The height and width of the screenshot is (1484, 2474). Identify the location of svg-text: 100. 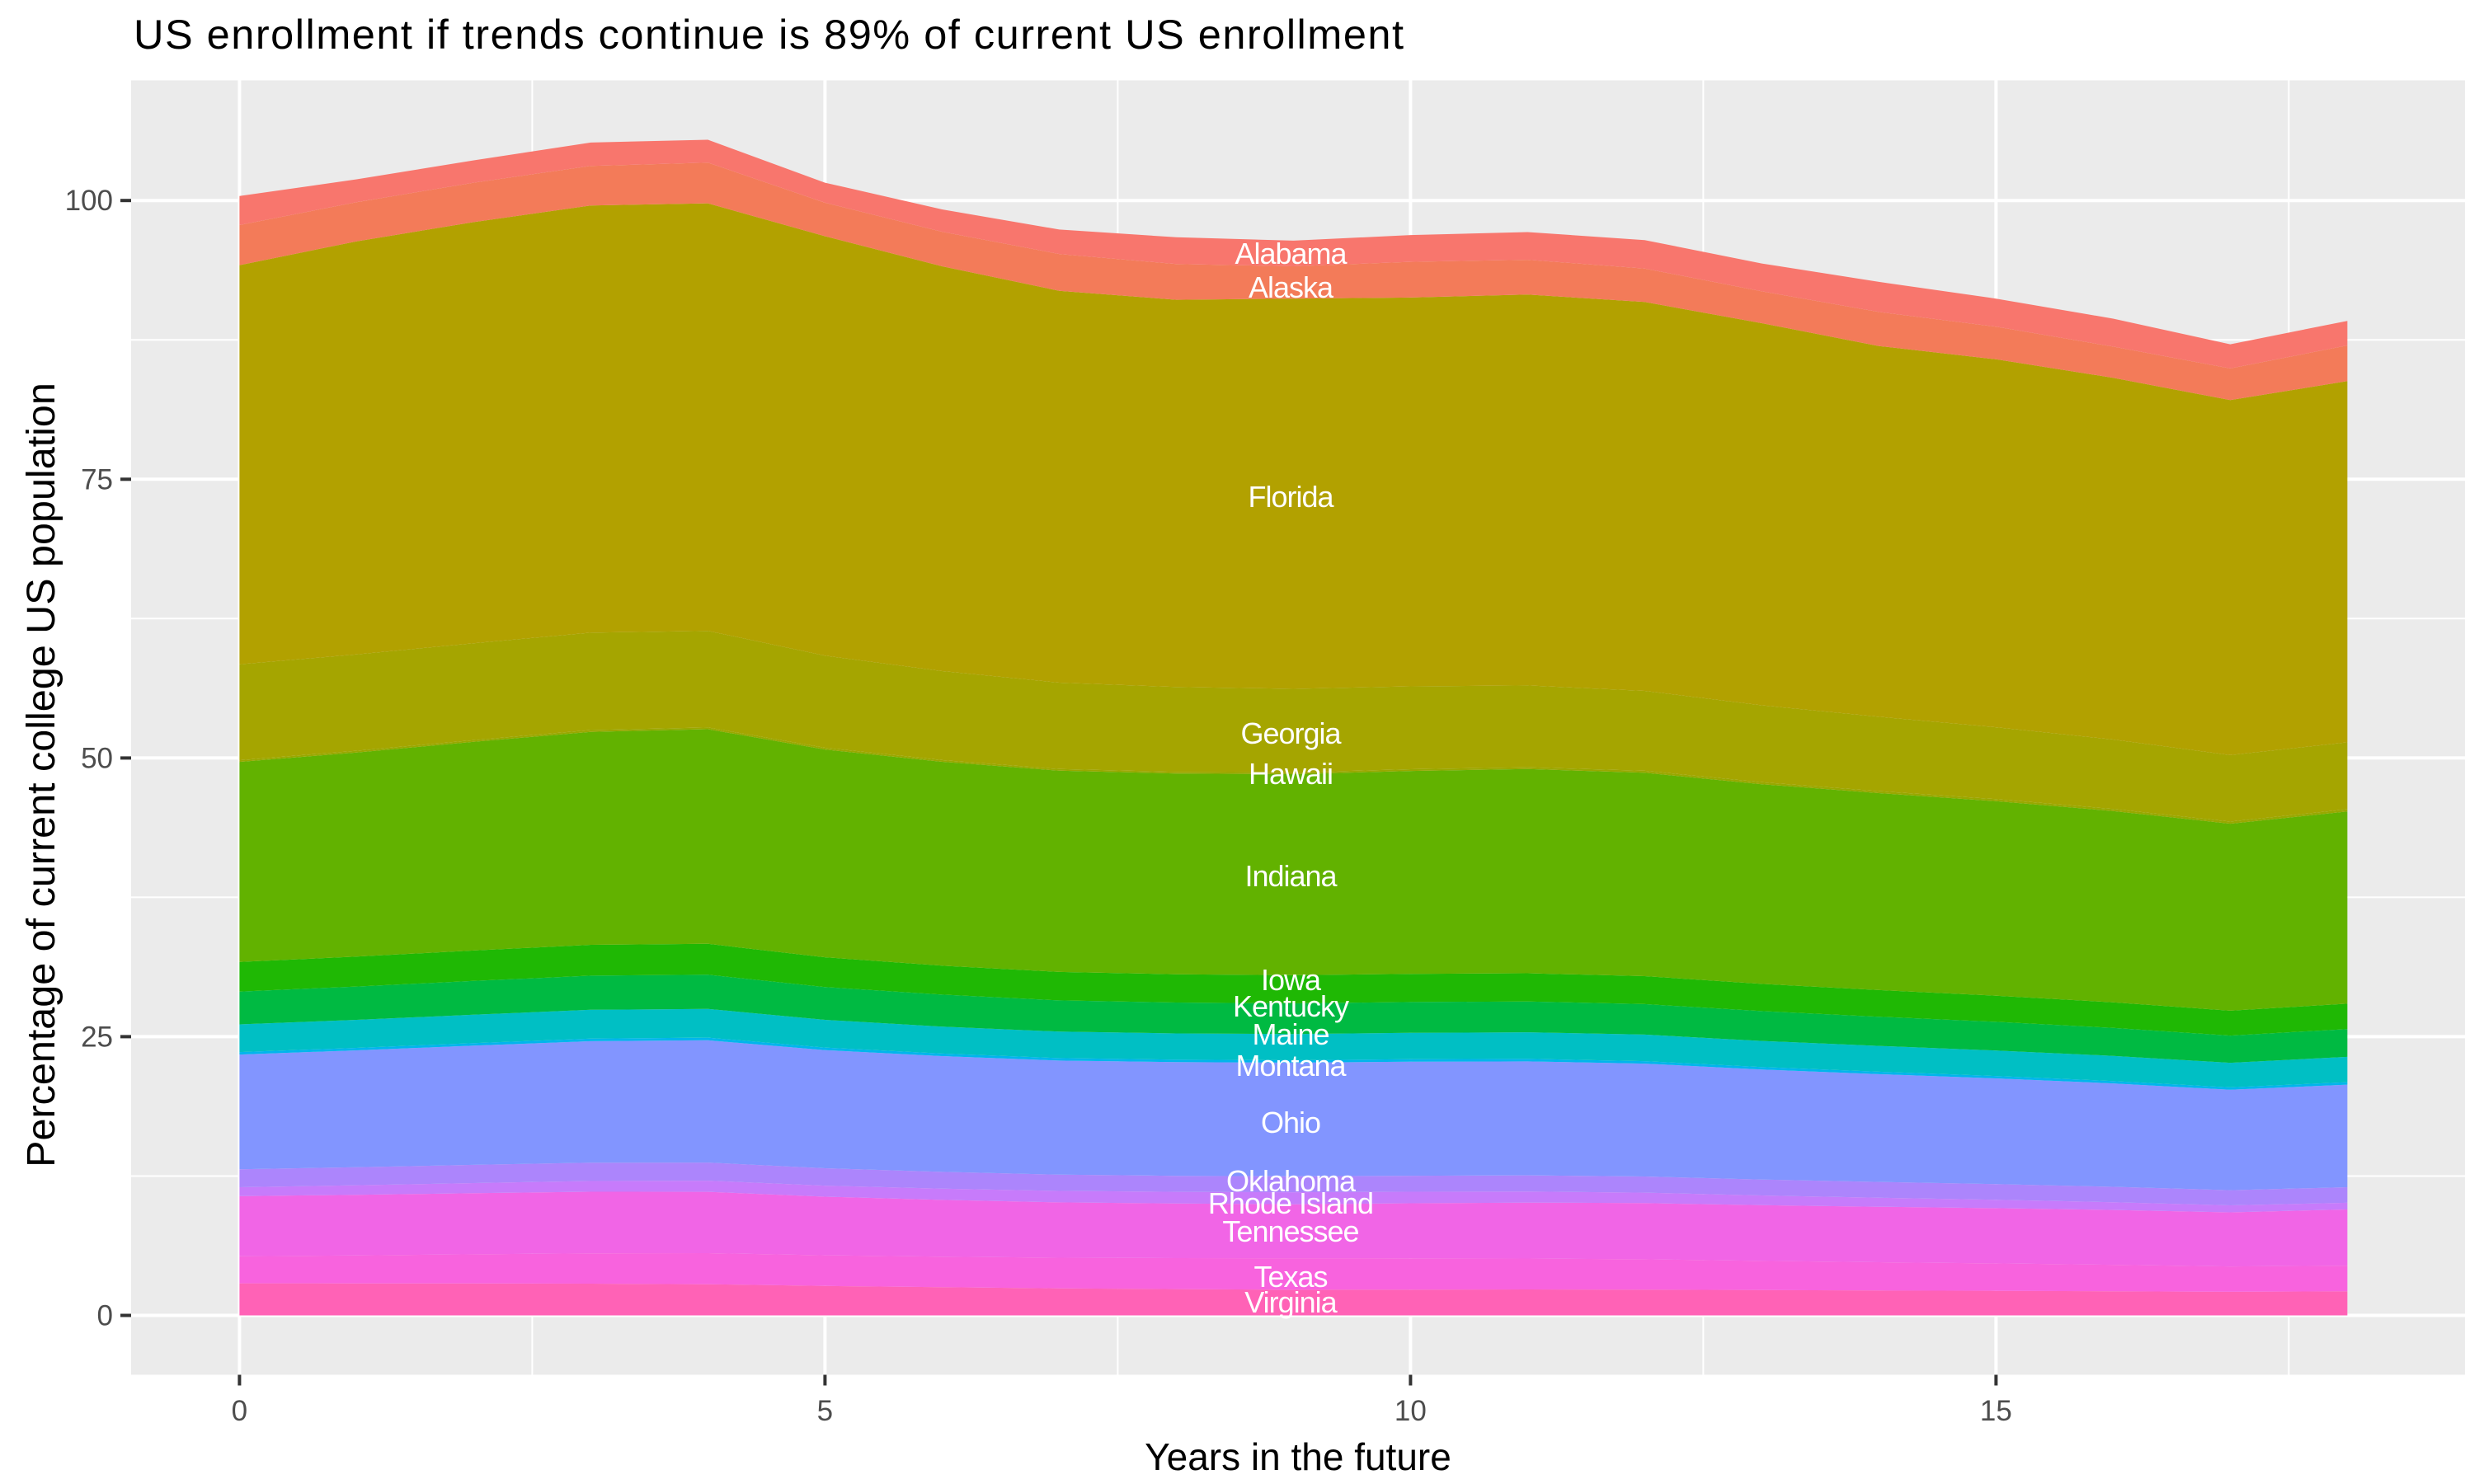
(89, 201).